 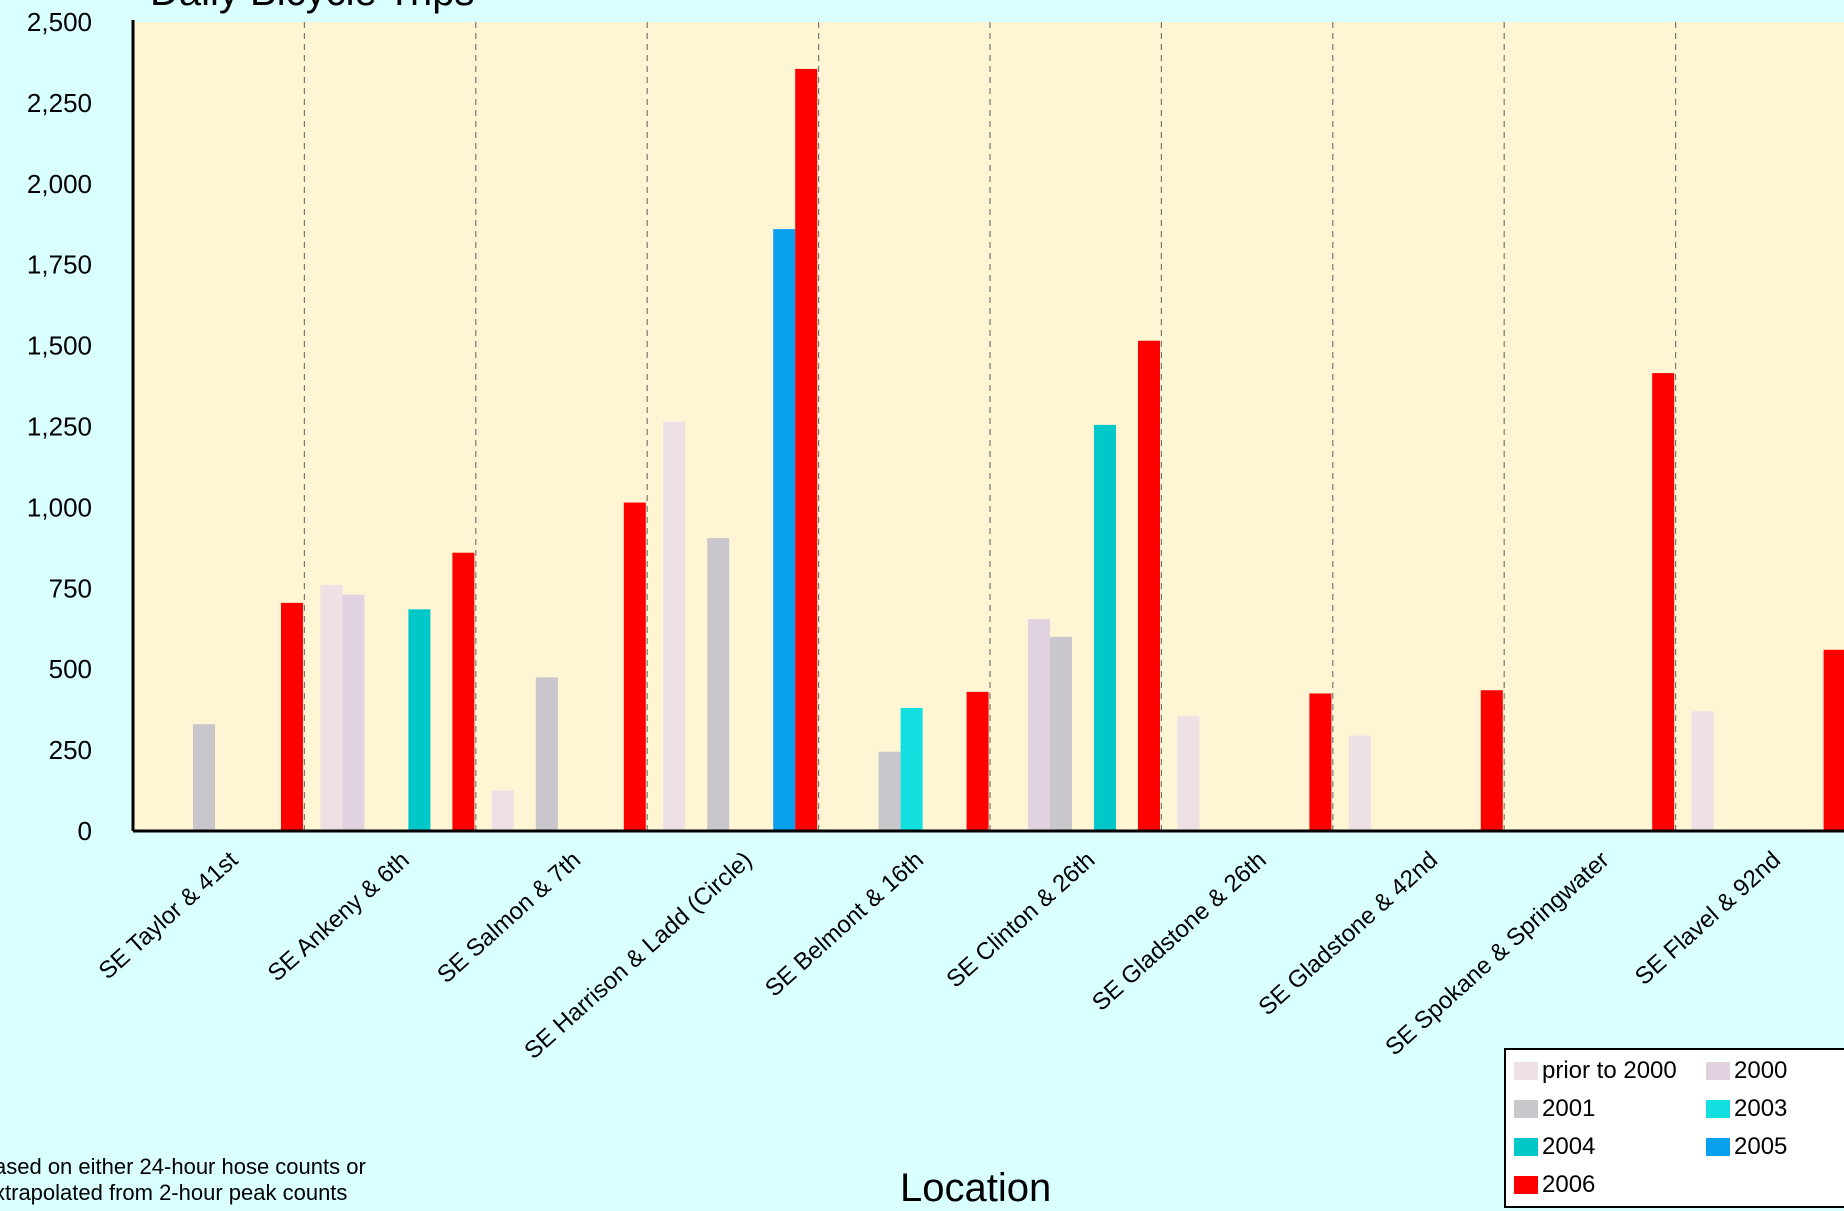 What do you see at coordinates (59, 184) in the screenshot?
I see `y-tick-label: 2,000` at bounding box center [59, 184].